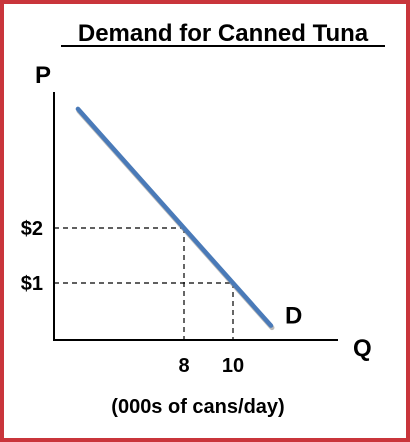  What do you see at coordinates (233, 366) in the screenshot?
I see `x-tick-label-2: 10` at bounding box center [233, 366].